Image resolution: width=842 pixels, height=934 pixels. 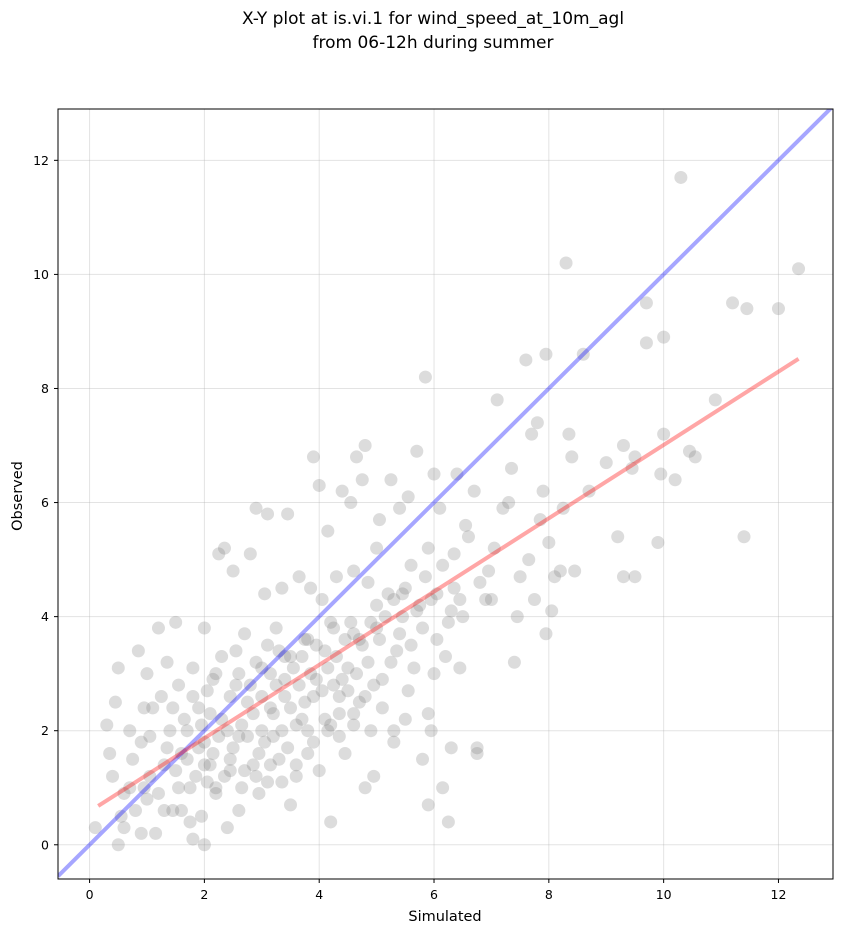 I want to click on y-tick-label: 2, so click(x=45, y=730).